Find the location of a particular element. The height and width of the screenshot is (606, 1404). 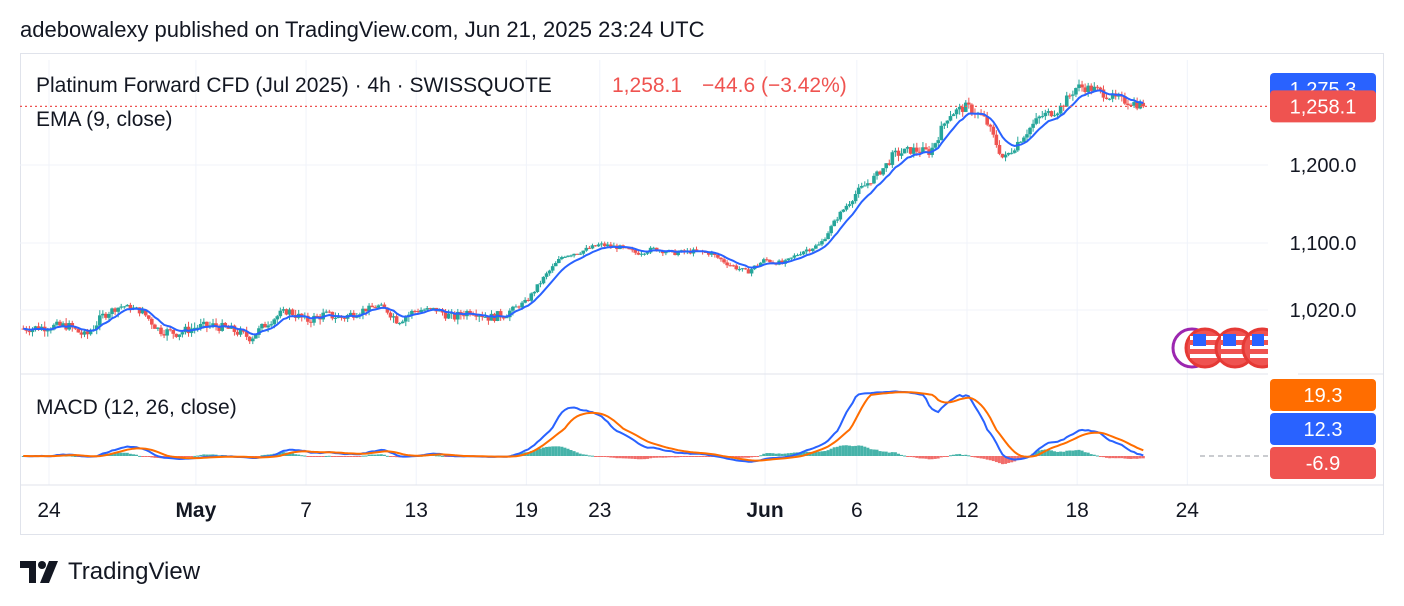

tradingview-logo: TradingView is located at coordinates (110, 572).